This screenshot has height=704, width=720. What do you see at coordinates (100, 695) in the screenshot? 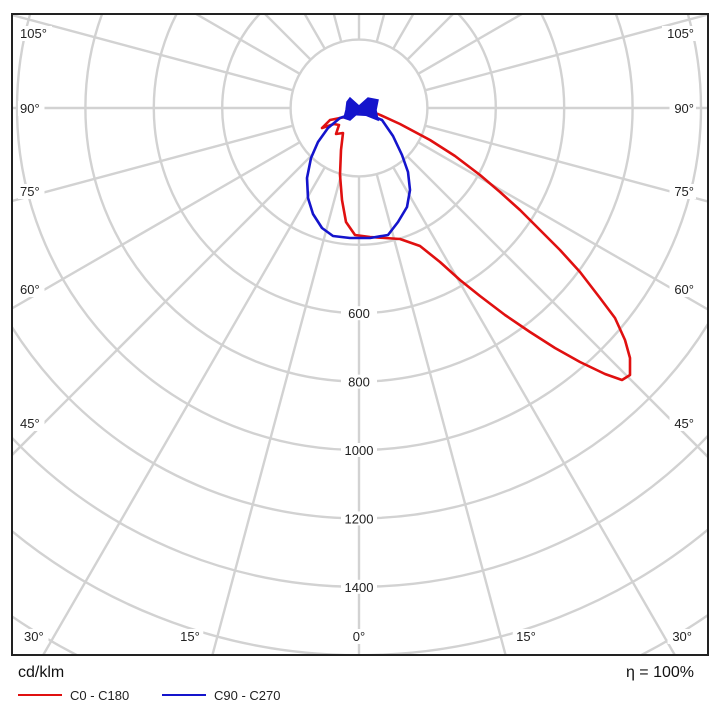
I see `legend-label: C0 - C180` at bounding box center [100, 695].